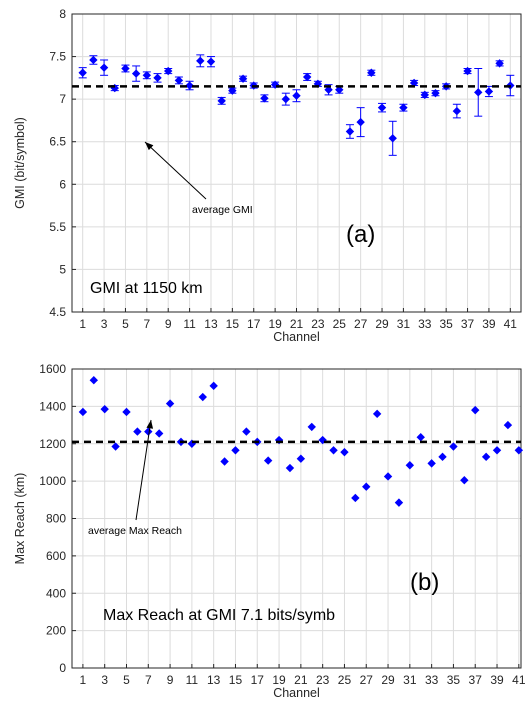 The image size is (526, 715). What do you see at coordinates (367, 680) in the screenshot?
I see `reach-xtick-label: 27` at bounding box center [367, 680].